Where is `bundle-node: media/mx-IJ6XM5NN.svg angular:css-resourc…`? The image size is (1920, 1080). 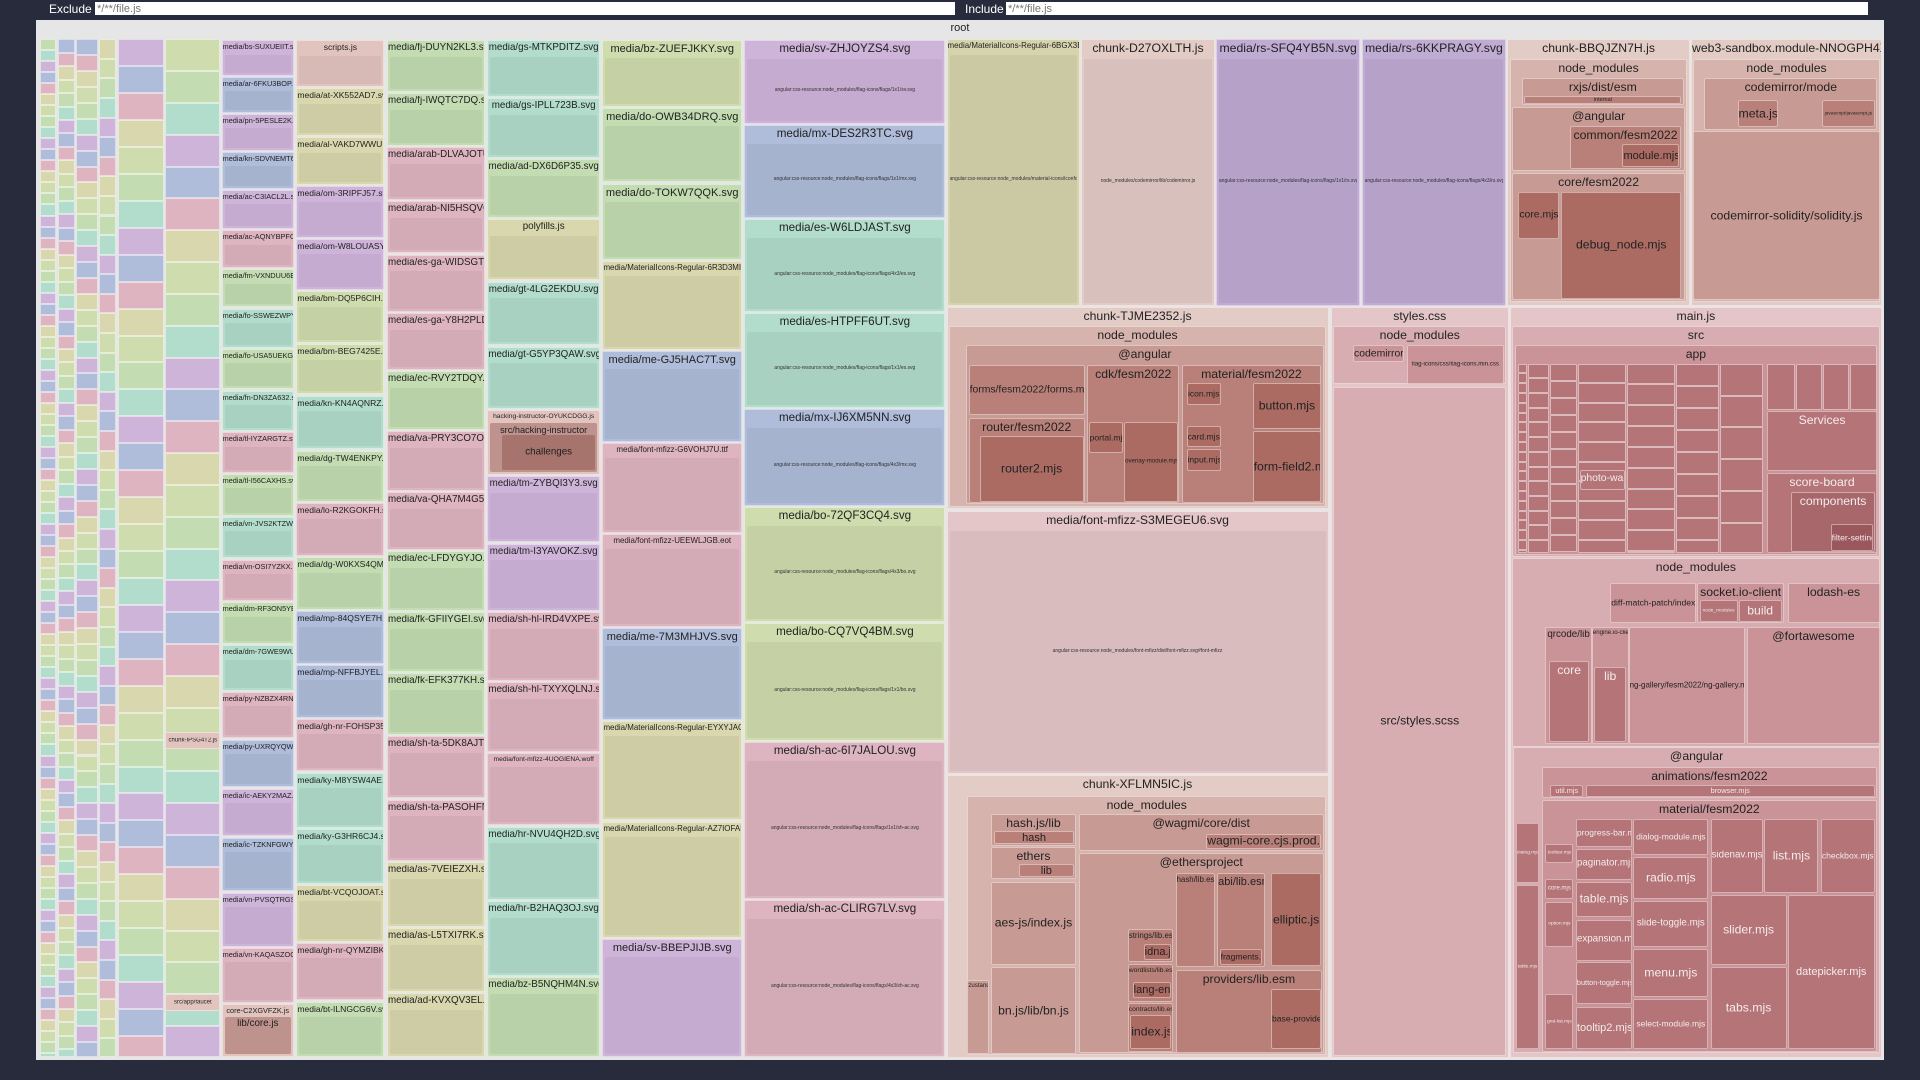 bundle-node: media/mx-IJ6XM5NN.svg angular:css-resourc… is located at coordinates (845, 457).